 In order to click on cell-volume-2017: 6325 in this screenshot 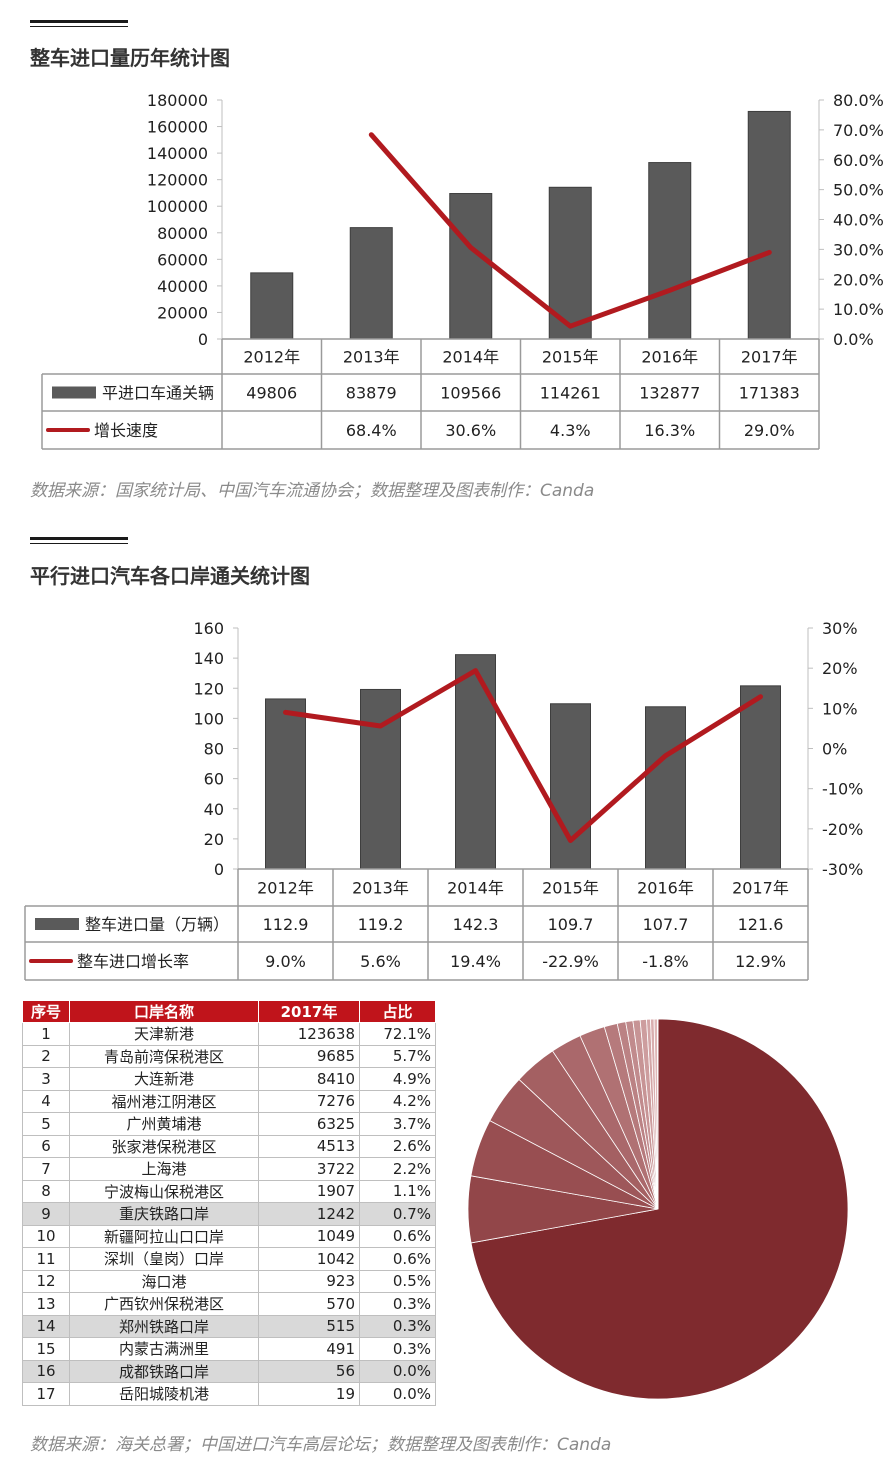, I will do `click(309, 1124)`.